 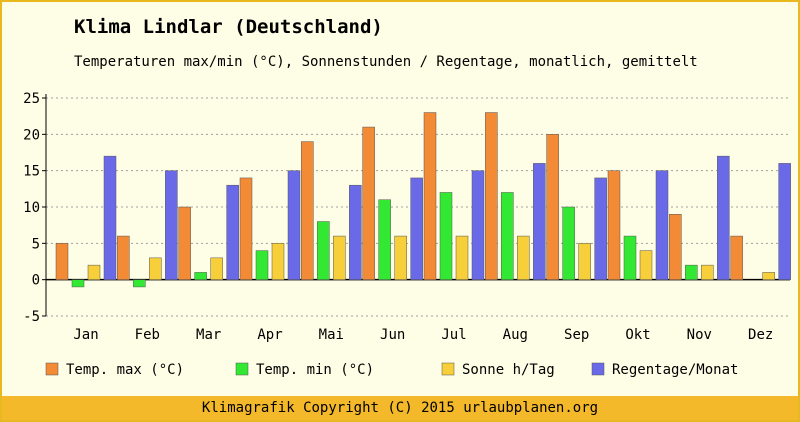 What do you see at coordinates (675, 370) in the screenshot?
I see `legend-label: Regentage/Monat` at bounding box center [675, 370].